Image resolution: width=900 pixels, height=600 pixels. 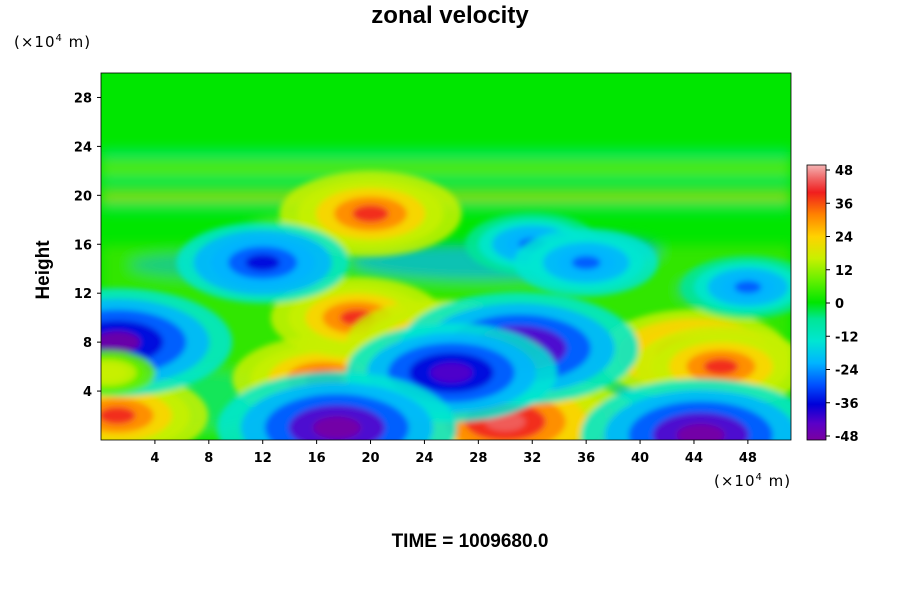 I want to click on y-tick-label: 20, so click(x=83, y=196).